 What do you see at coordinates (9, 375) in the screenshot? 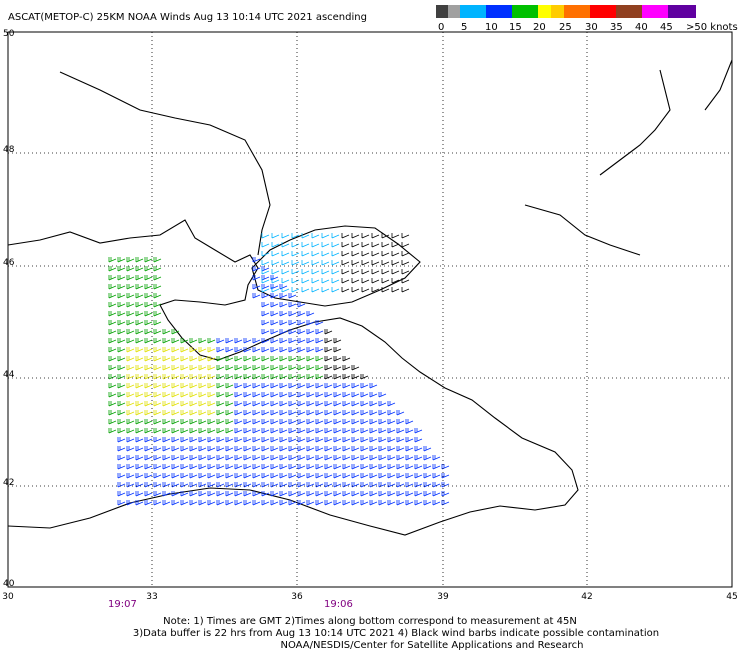
I see `lat-label: 44` at bounding box center [9, 375].